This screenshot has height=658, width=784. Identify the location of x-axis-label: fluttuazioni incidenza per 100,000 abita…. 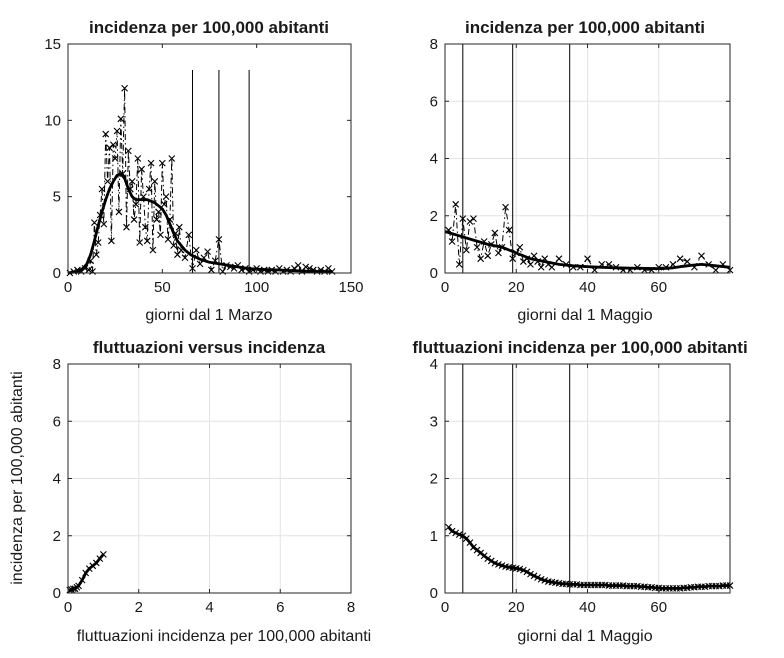
(224, 636).